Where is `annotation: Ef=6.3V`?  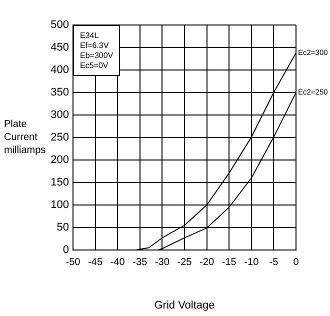 annotation: Ef=6.3V is located at coordinates (95, 45).